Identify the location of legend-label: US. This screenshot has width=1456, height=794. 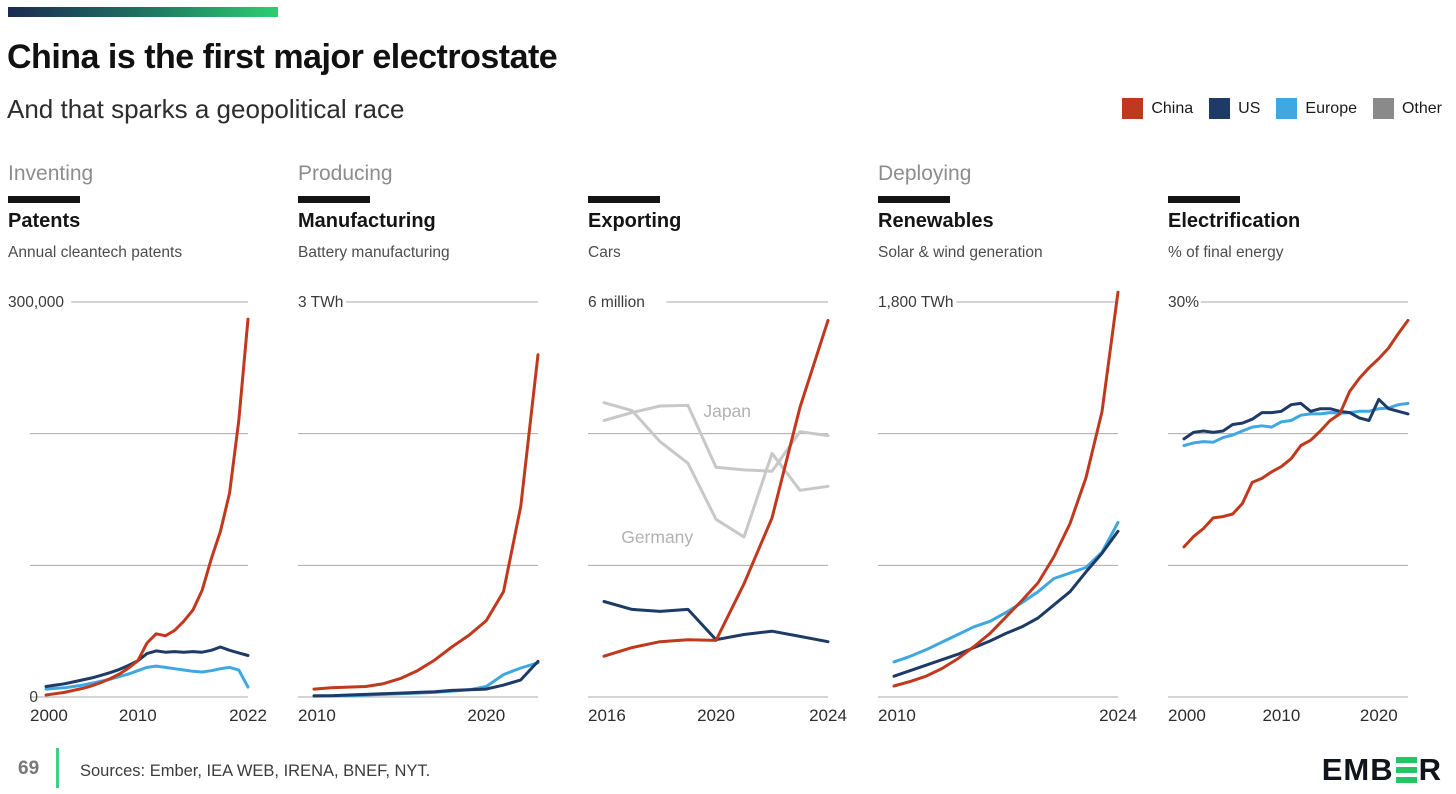
(1249, 108).